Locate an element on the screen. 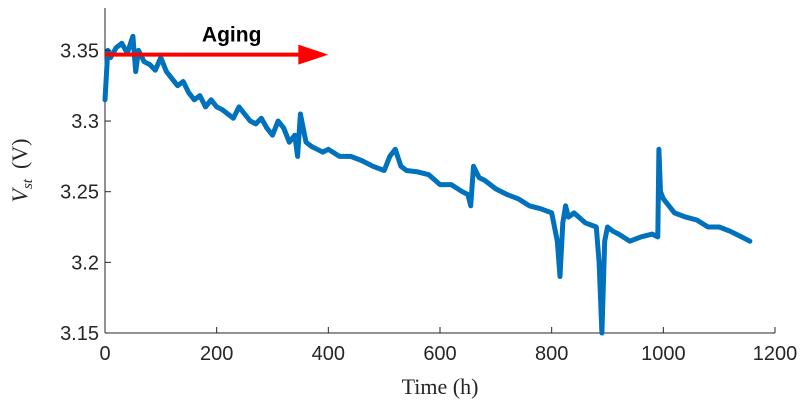 The width and height of the screenshot is (811, 407). y-axis-title-symbol: V is located at coordinates (19, 195).